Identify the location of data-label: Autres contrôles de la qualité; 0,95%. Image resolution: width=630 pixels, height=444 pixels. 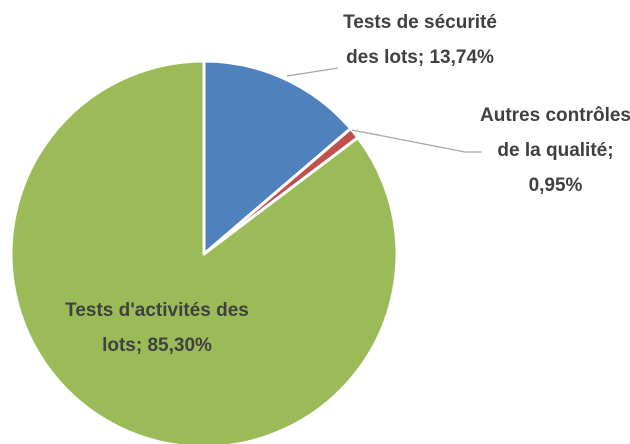
(554, 150).